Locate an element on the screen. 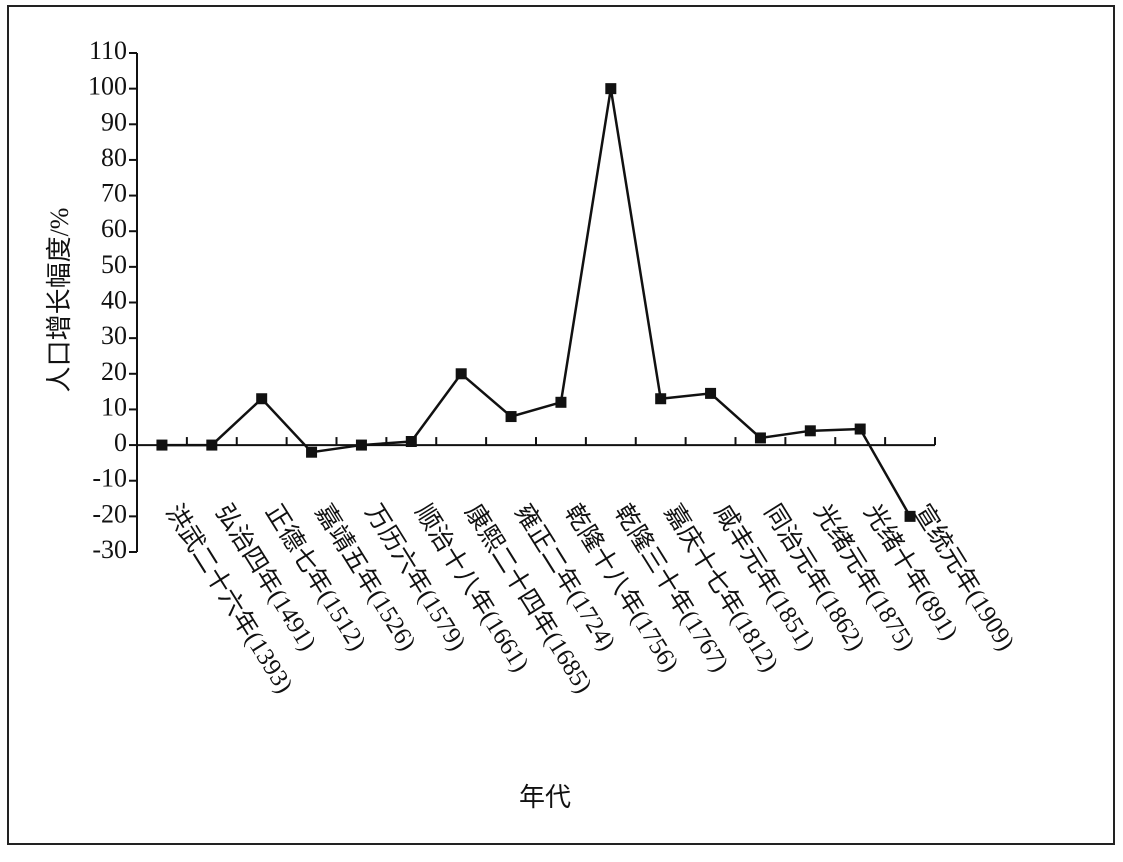 This screenshot has width=1123, height=862. y-tick-label: 100 is located at coordinates (107, 86).